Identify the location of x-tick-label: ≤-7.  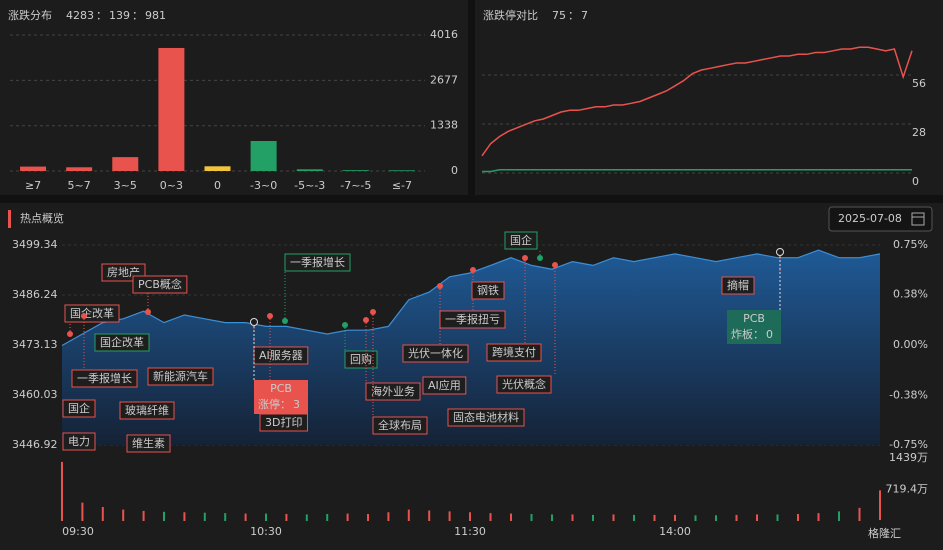
(402, 185).